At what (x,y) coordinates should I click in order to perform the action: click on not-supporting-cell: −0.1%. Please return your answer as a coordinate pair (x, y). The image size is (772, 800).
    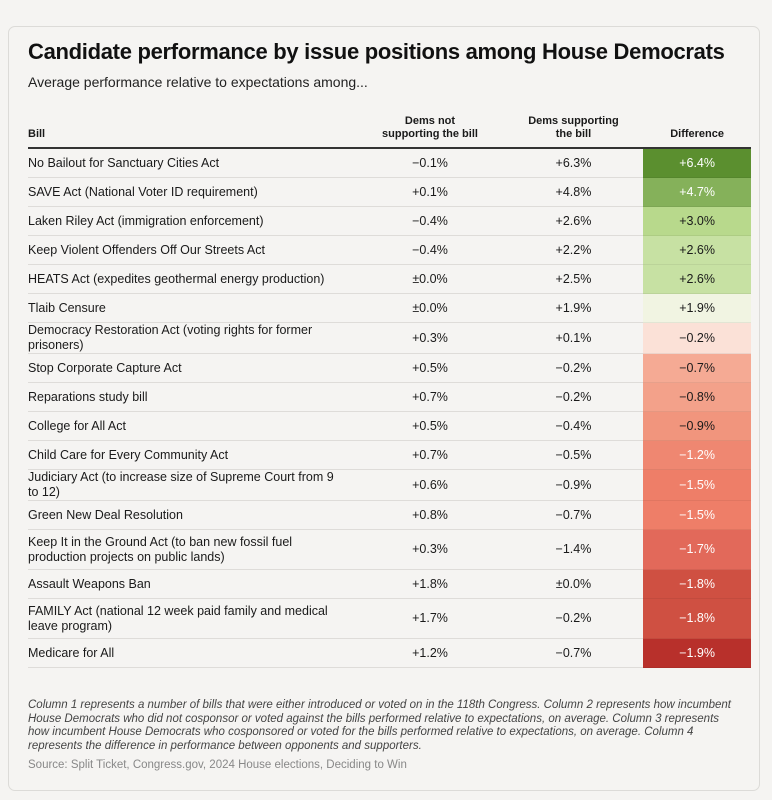
    Looking at the image, I should click on (430, 163).